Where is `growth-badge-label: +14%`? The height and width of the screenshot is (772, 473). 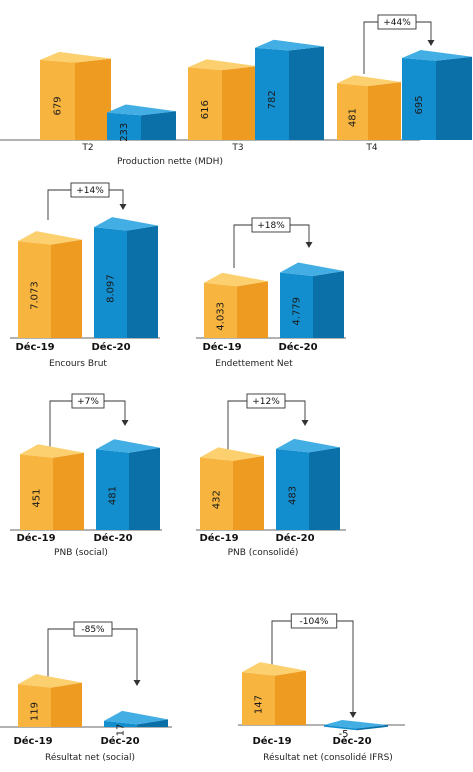
growth-badge-label: +14% is located at coordinates (90, 191).